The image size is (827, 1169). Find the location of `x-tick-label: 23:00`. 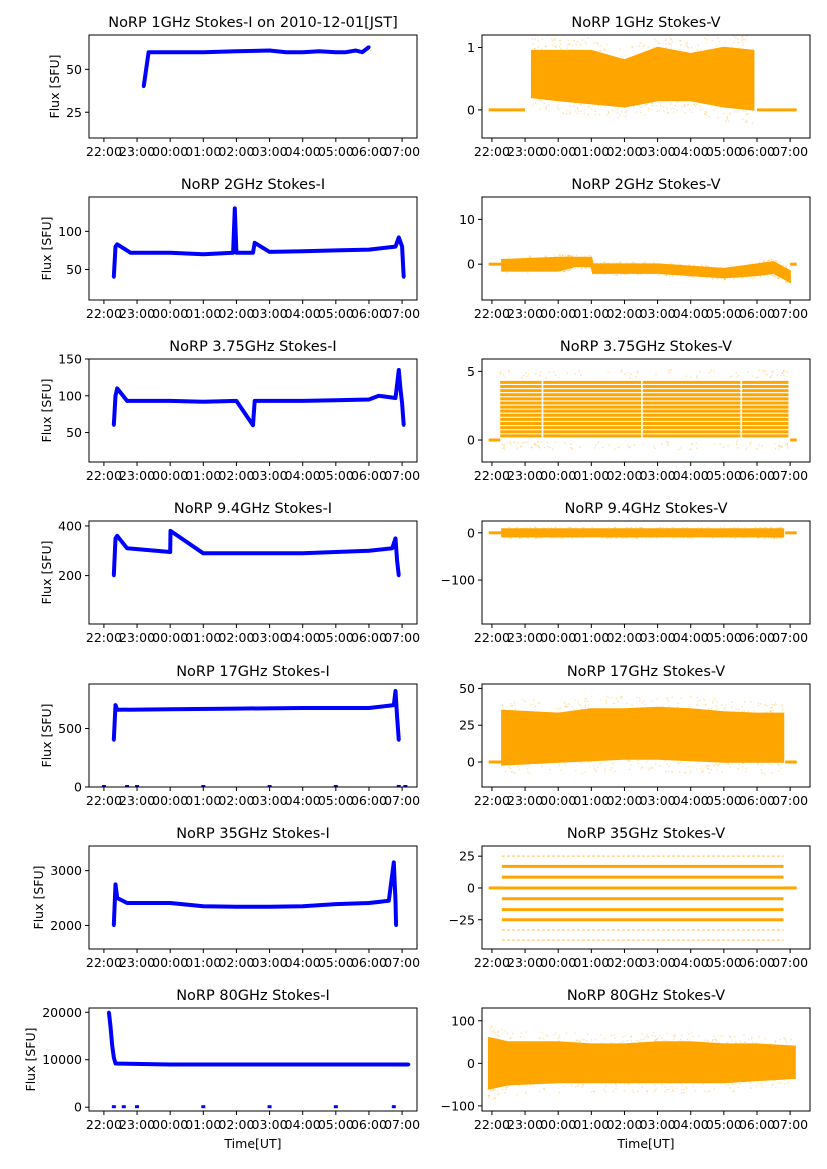

x-tick-label: 23:00 is located at coordinates (525, 151).